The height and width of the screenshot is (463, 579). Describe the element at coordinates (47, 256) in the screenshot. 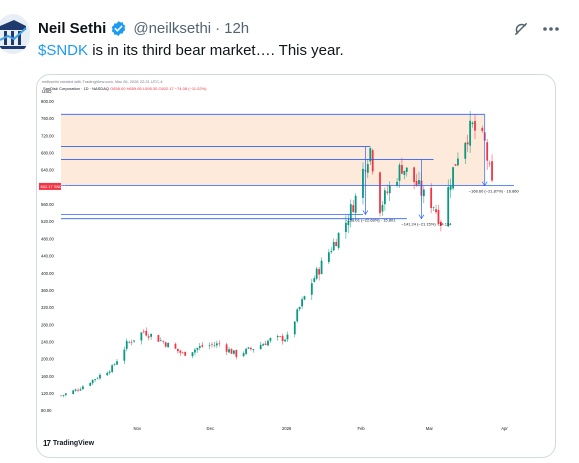

I see `y-tick-label: 440.00` at that location.